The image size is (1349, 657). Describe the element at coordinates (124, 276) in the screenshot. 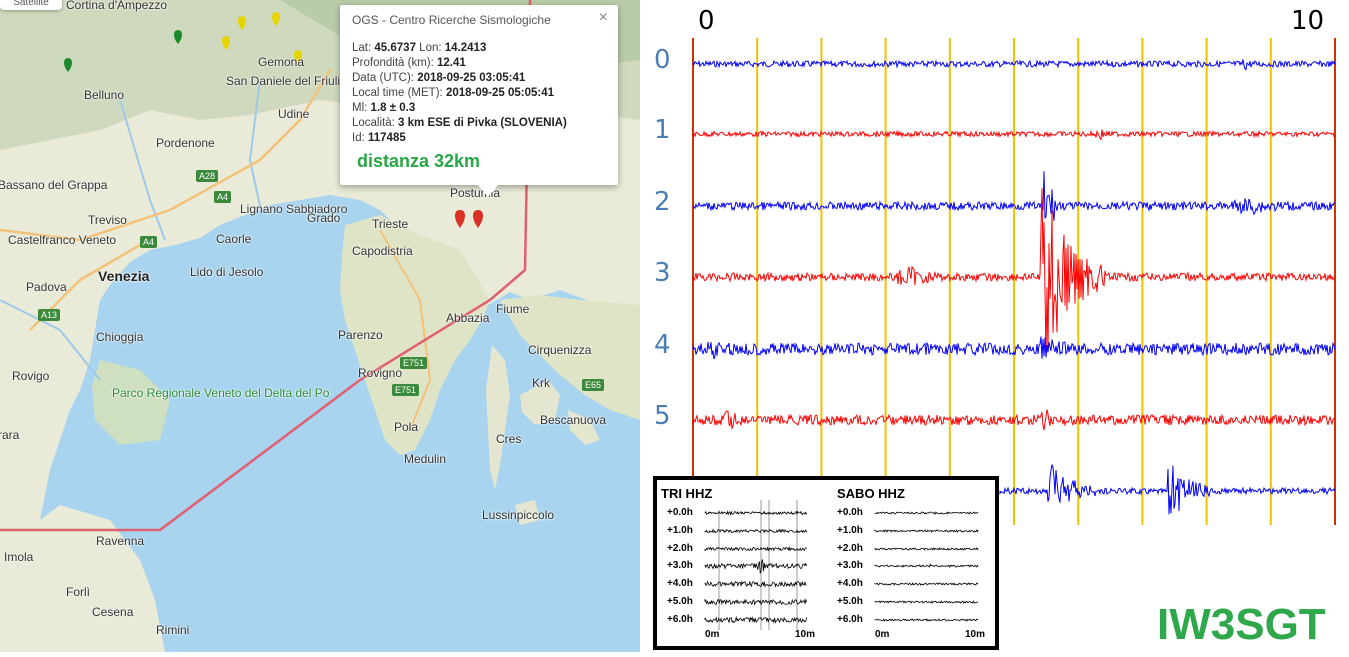

I see `map-place-label: Venezia` at that location.